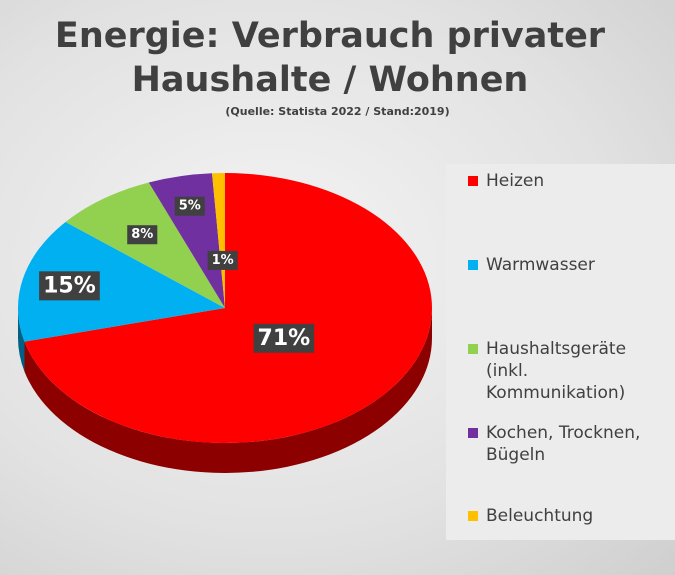 This screenshot has height=575, width=675. I want to click on data-label: 1%, so click(222, 260).